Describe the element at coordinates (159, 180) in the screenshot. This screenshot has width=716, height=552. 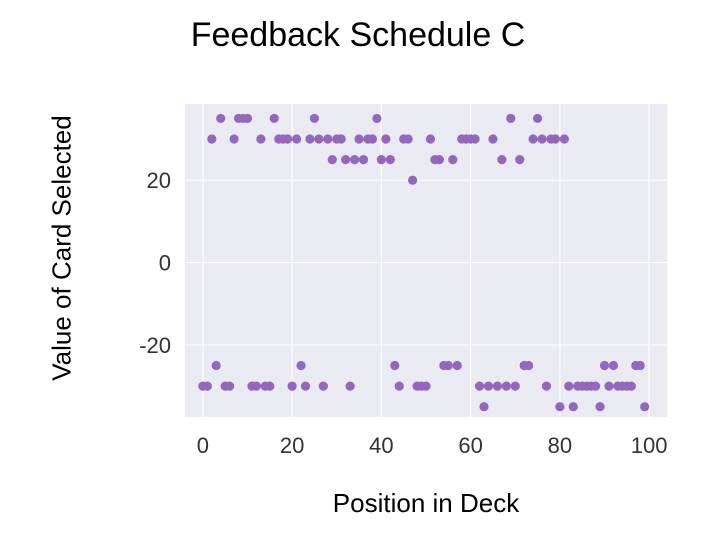
I see `y-tick-label: 20` at that location.